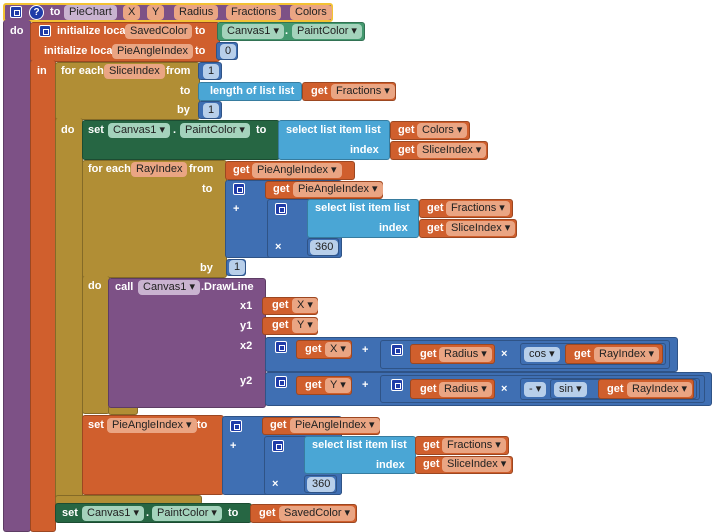 The height and width of the screenshot is (532, 725). I want to click on param-fractions: Fractions, so click(254, 12).